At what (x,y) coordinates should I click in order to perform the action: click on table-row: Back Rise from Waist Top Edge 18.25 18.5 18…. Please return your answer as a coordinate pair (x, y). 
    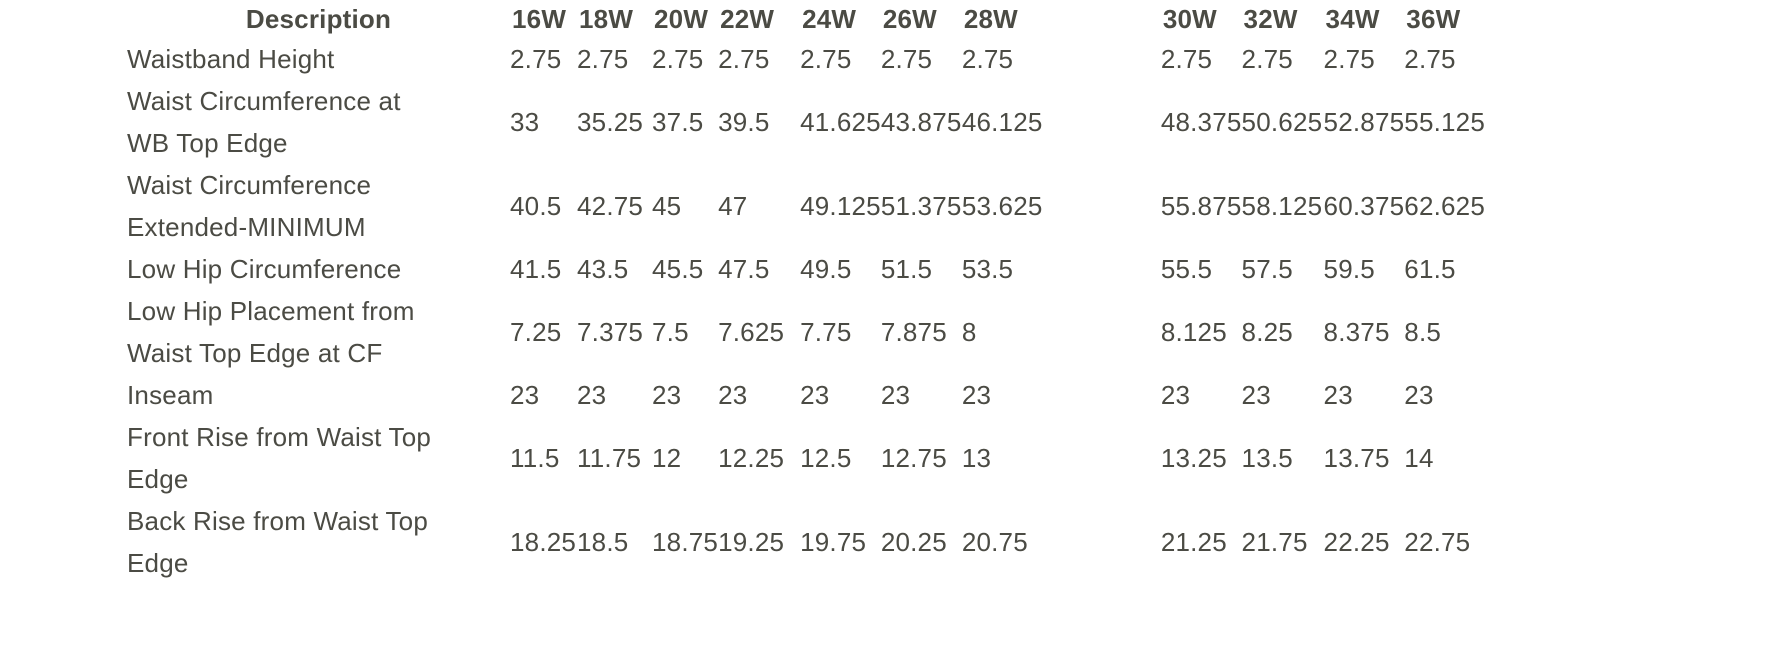
    Looking at the image, I should click on (823, 542).